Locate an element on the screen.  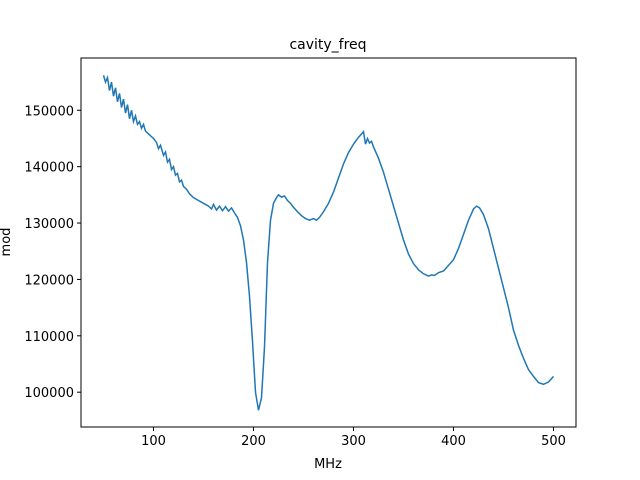
y-tick-label: 120000 is located at coordinates (49, 280).